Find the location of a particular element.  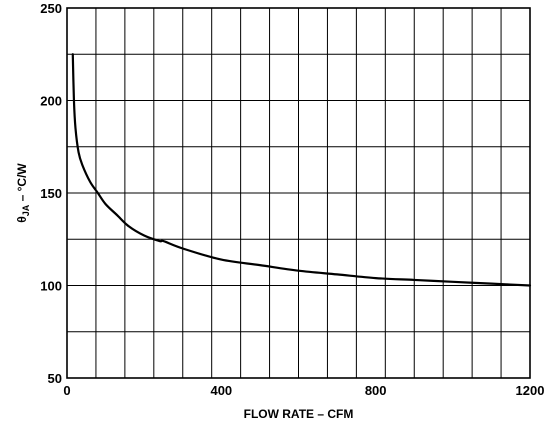

y-axis-title-subscript: JA is located at coordinates (26, 210).